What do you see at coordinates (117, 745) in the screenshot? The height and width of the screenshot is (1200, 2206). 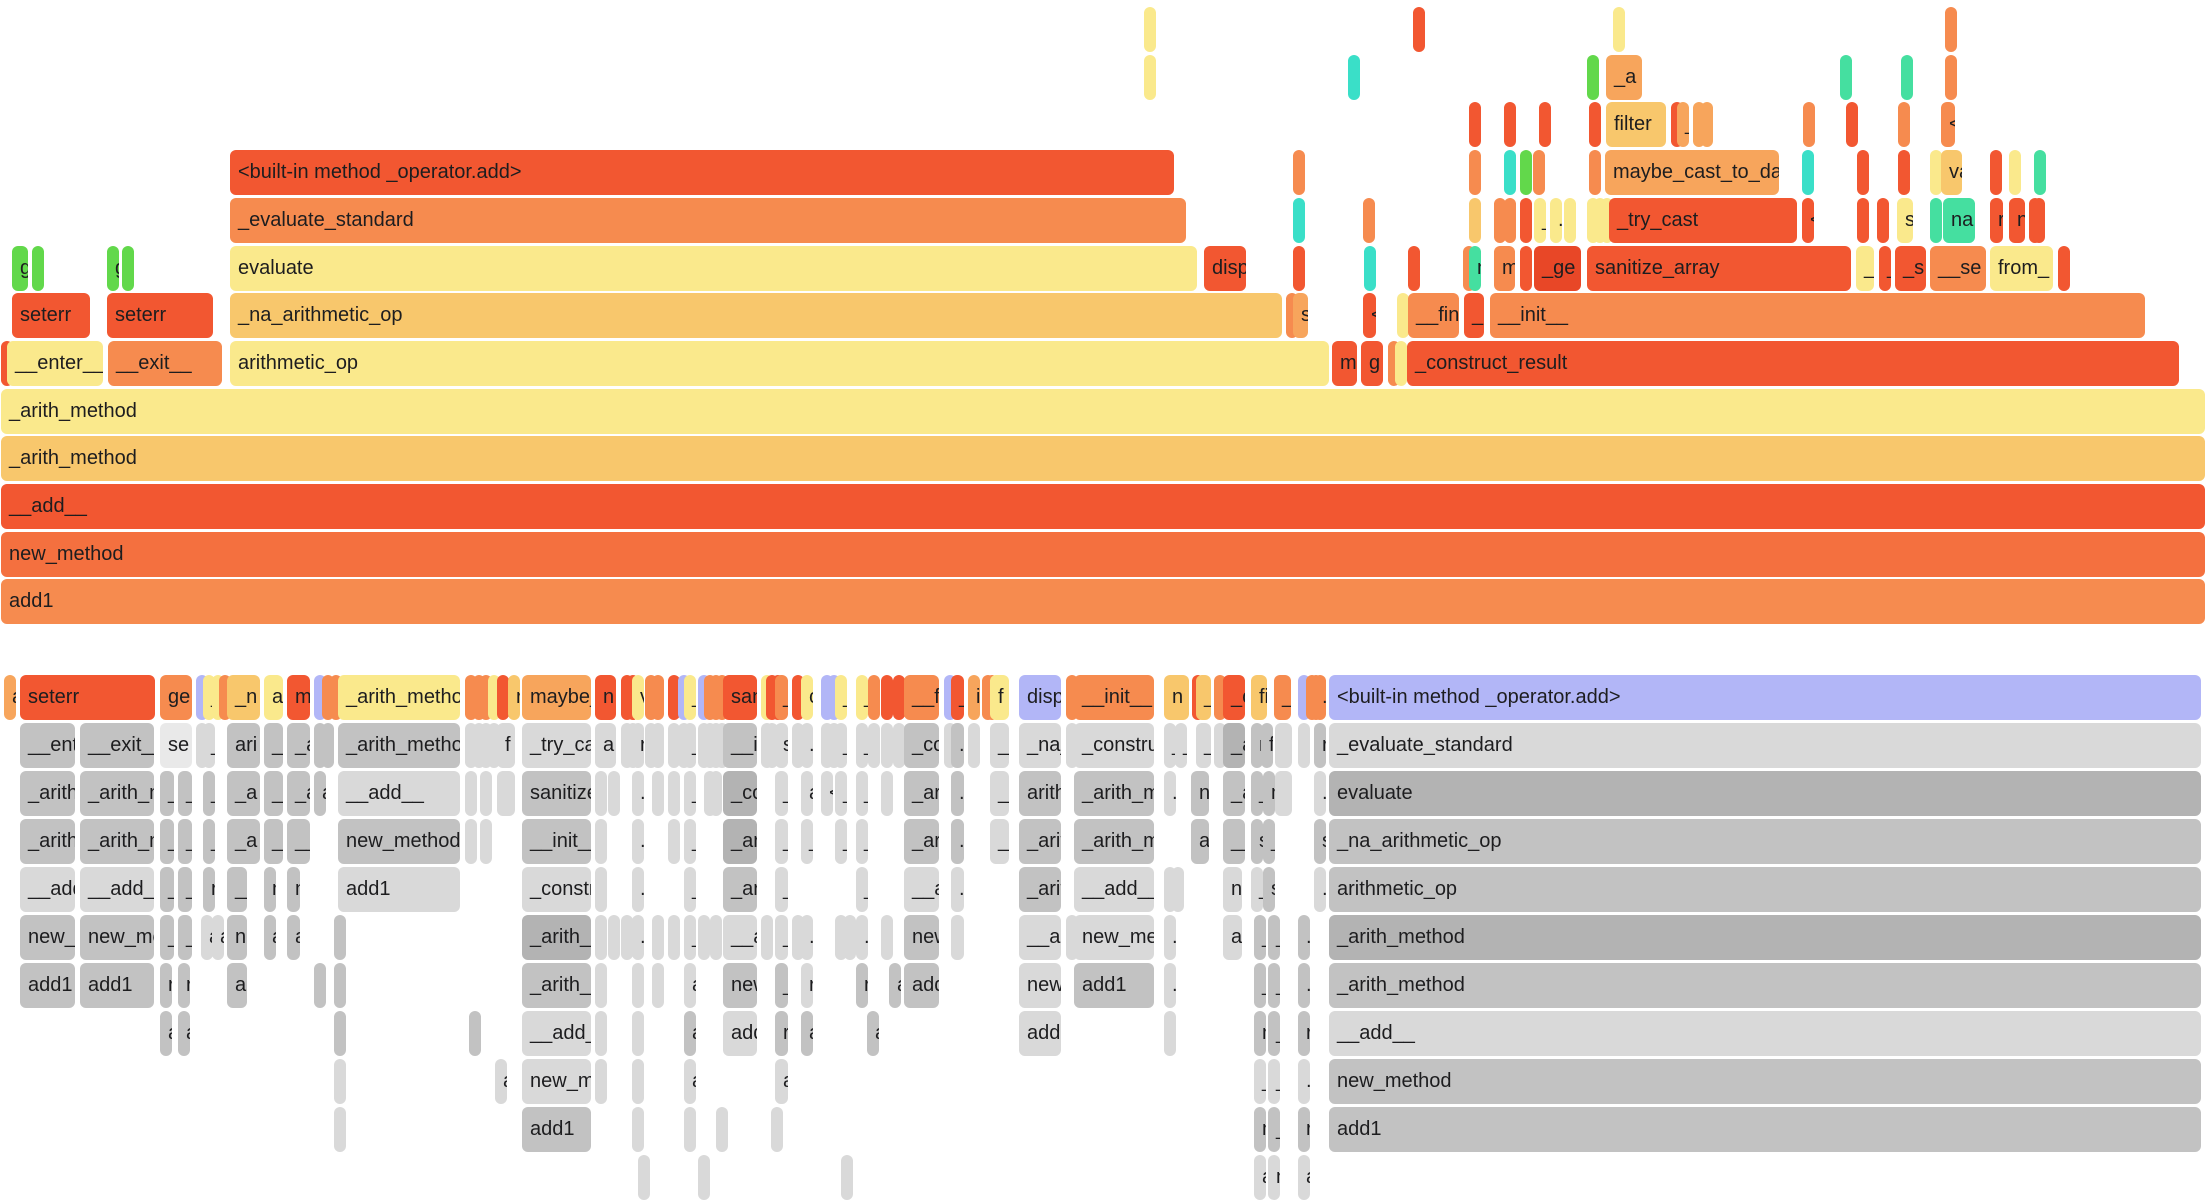 I see `flame-frame-exit: __exit__` at bounding box center [117, 745].